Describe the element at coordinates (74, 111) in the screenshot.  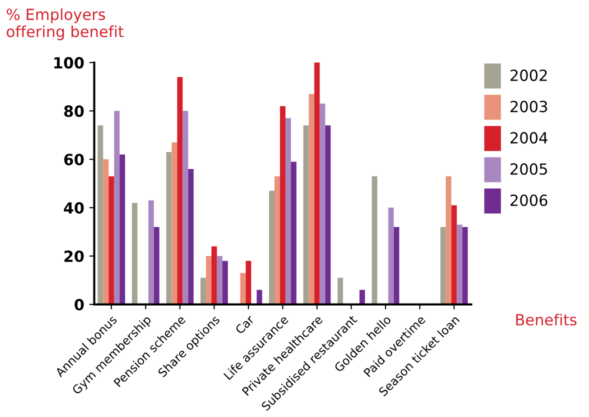
I see `y-tick-label: 80` at that location.